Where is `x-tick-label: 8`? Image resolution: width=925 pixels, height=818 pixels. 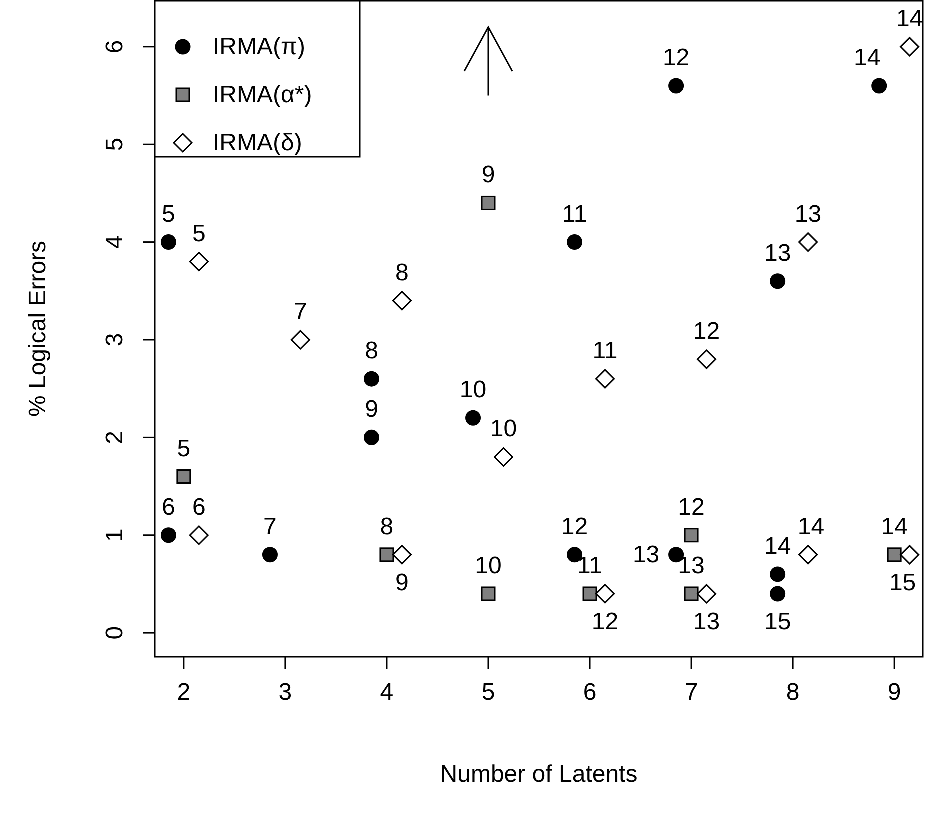
x-tick-label: 8 is located at coordinates (793, 692).